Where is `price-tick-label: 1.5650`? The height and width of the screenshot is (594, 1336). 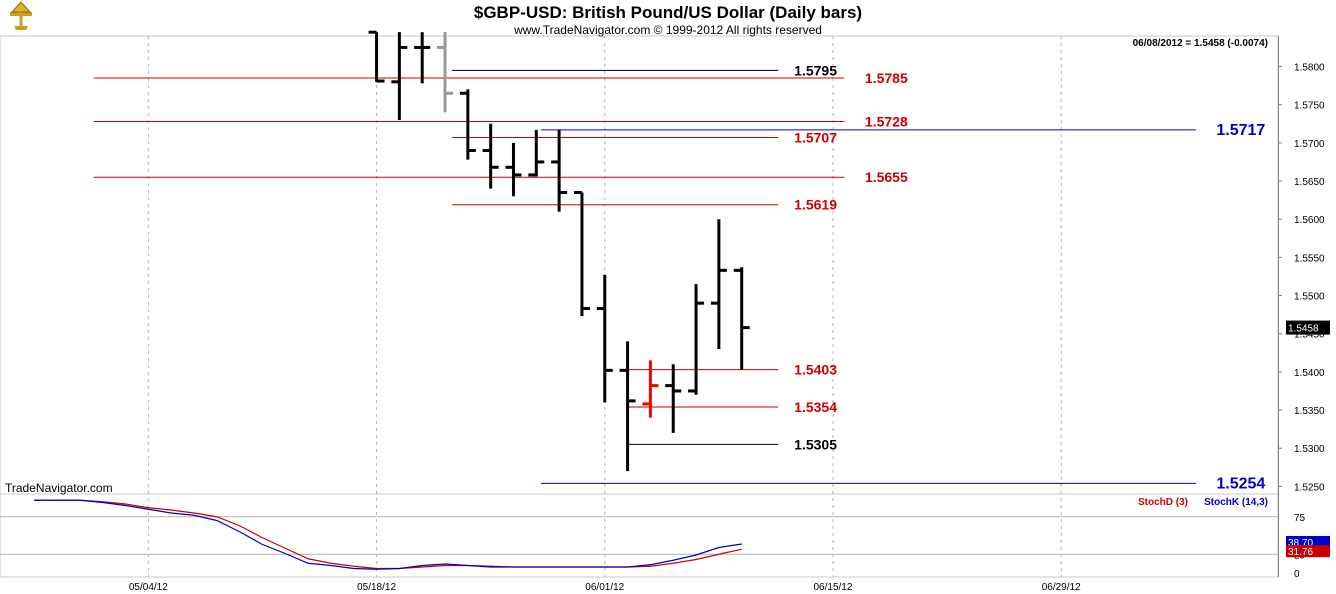 price-tick-label: 1.5650 is located at coordinates (1309, 182).